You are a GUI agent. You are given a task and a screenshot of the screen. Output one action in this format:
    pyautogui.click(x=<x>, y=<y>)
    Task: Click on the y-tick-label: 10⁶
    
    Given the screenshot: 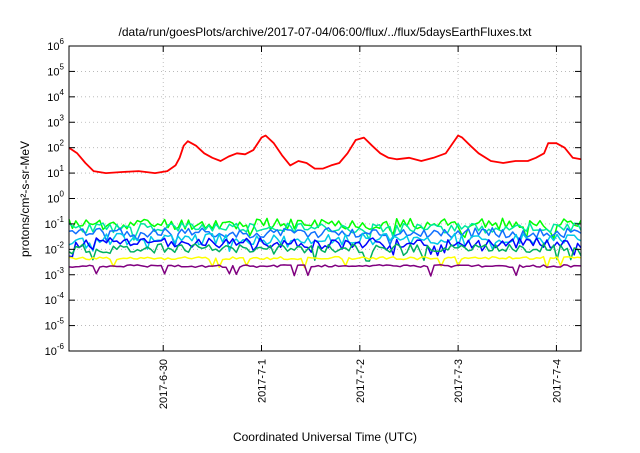 What is the action you would take?
    pyautogui.click(x=55, y=45)
    